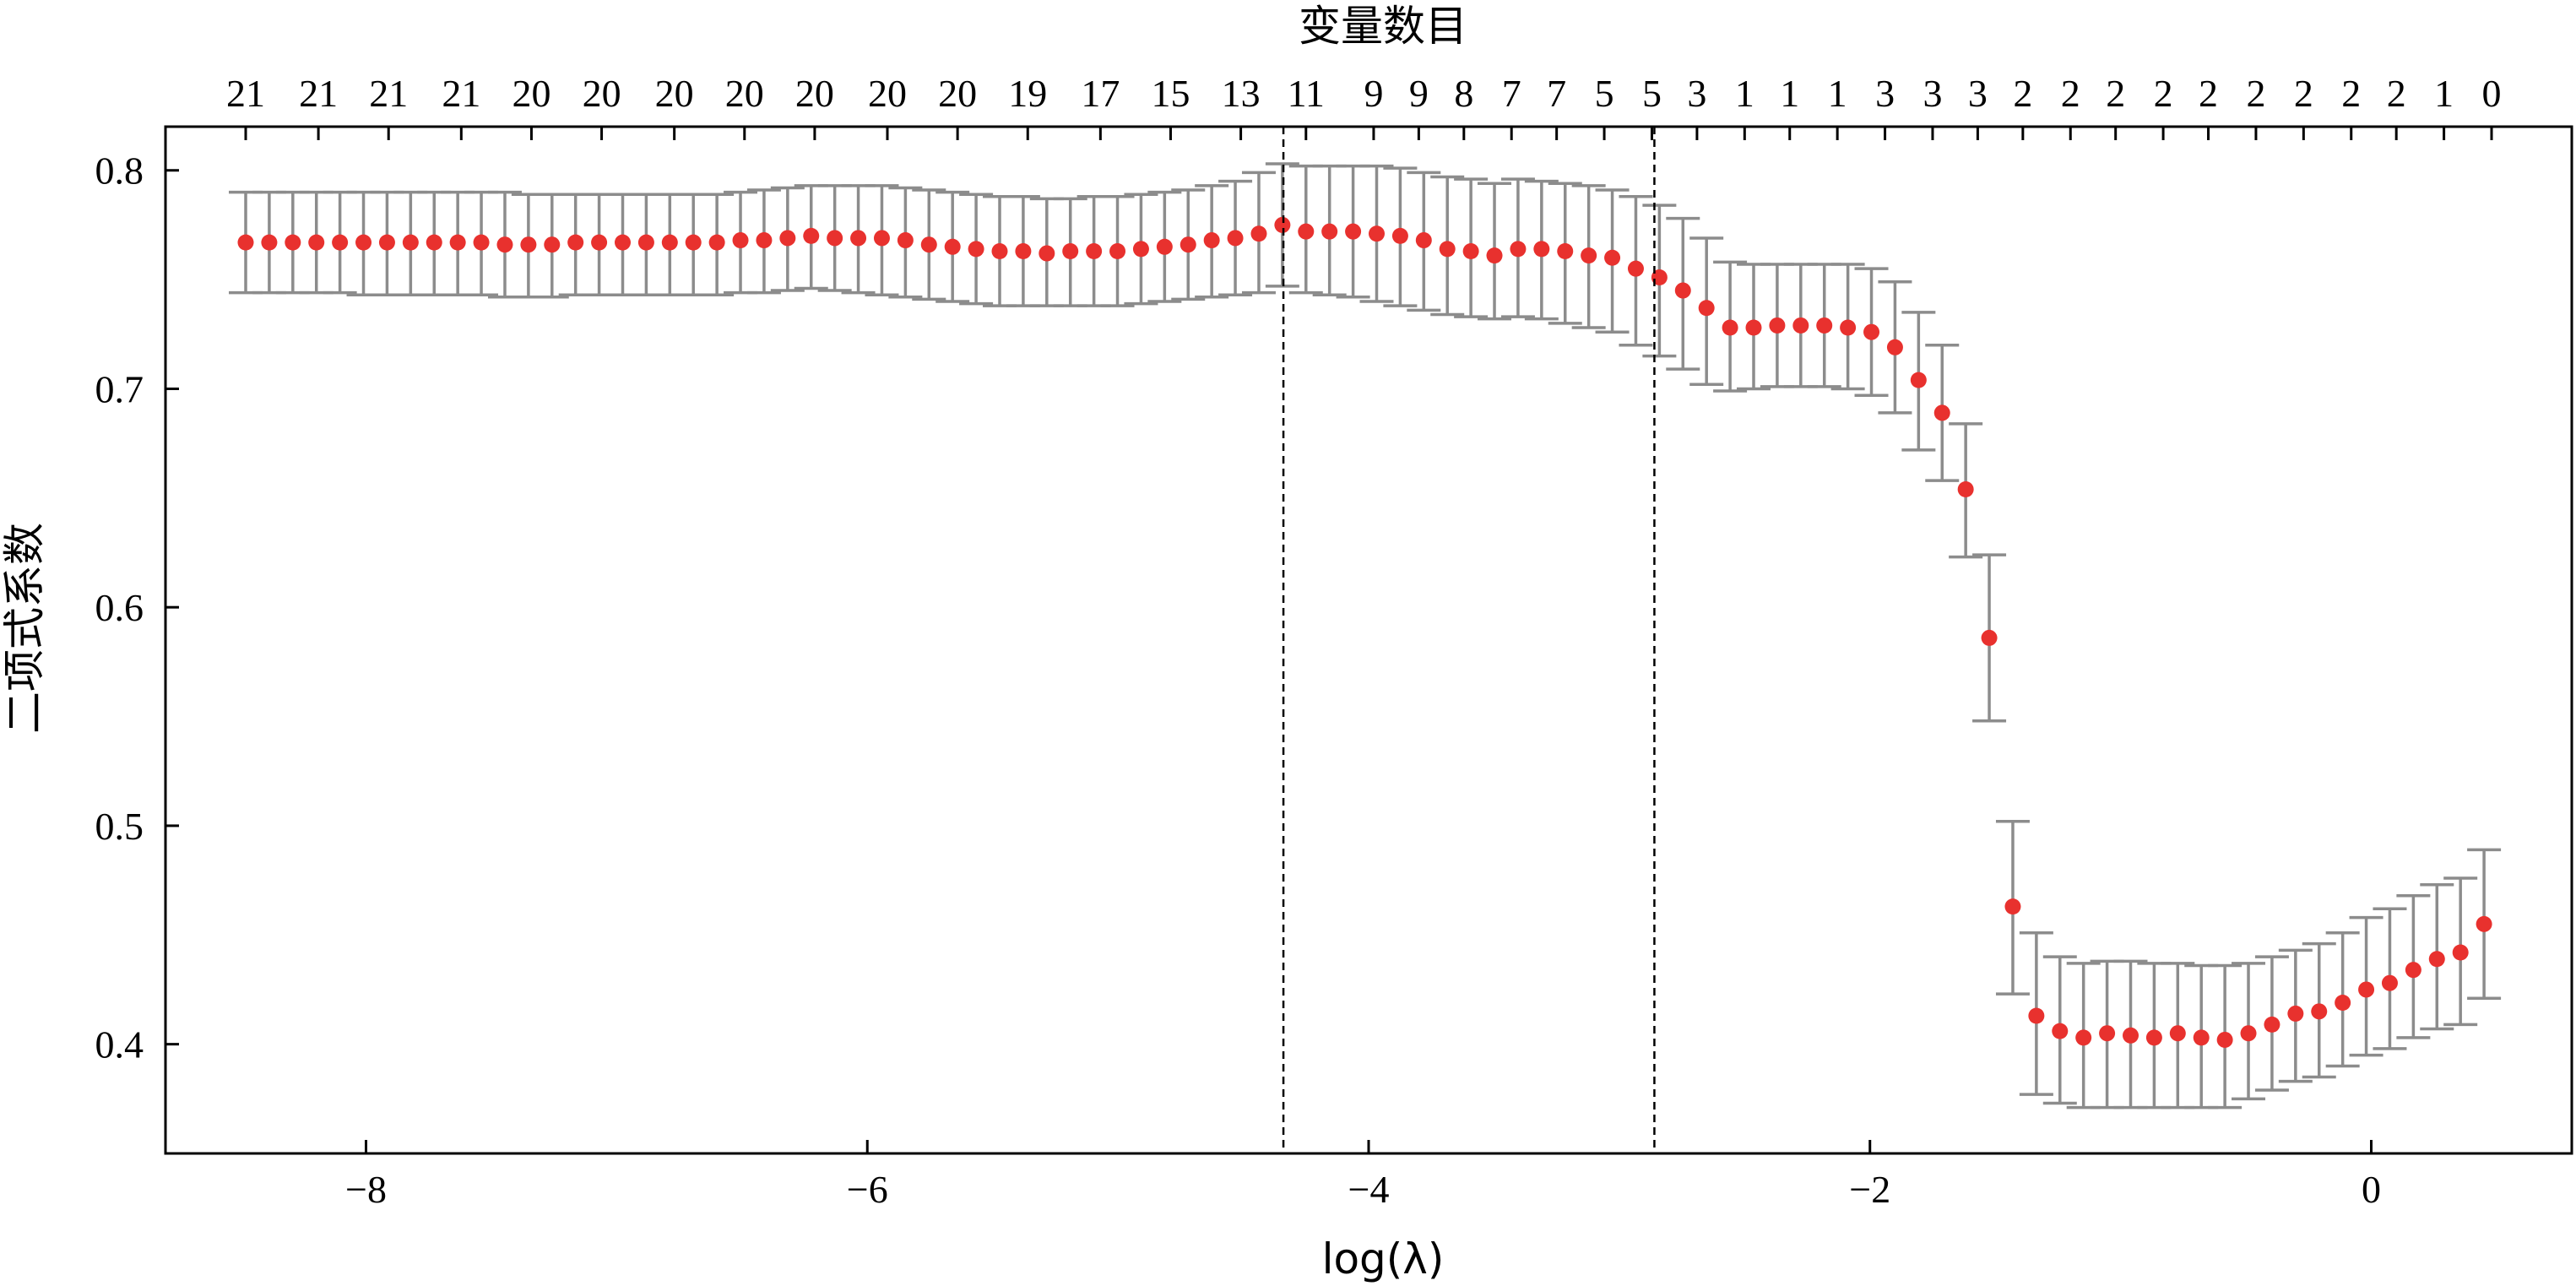 Image resolution: width=2576 pixels, height=1286 pixels. I want to click on top-tick-label: 19, so click(1027, 93).